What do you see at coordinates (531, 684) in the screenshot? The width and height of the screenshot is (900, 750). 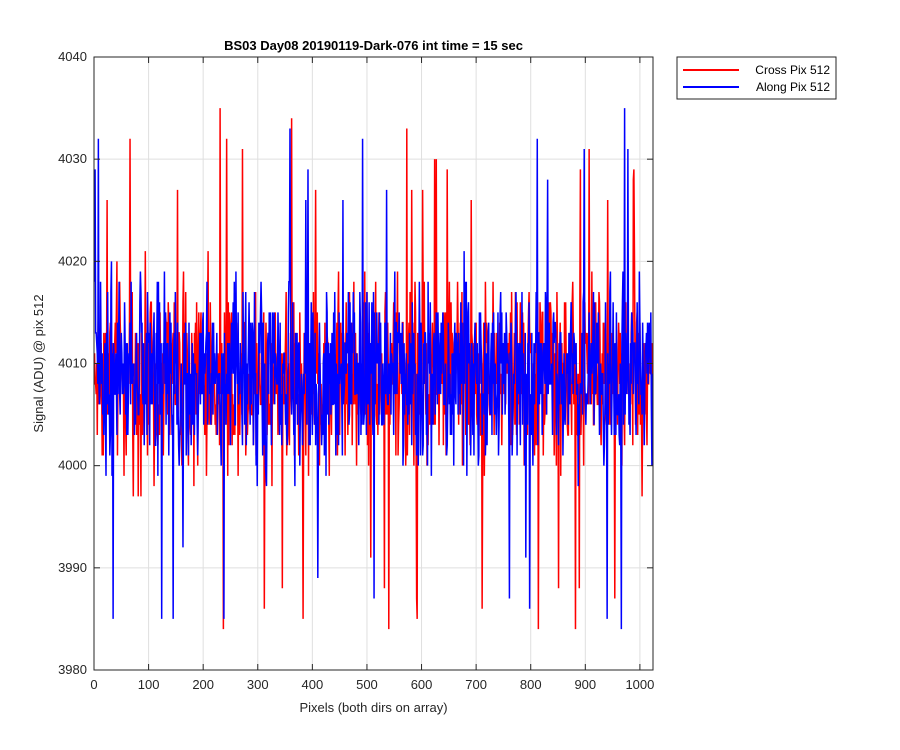 I see `x-tick-label: 800` at bounding box center [531, 684].